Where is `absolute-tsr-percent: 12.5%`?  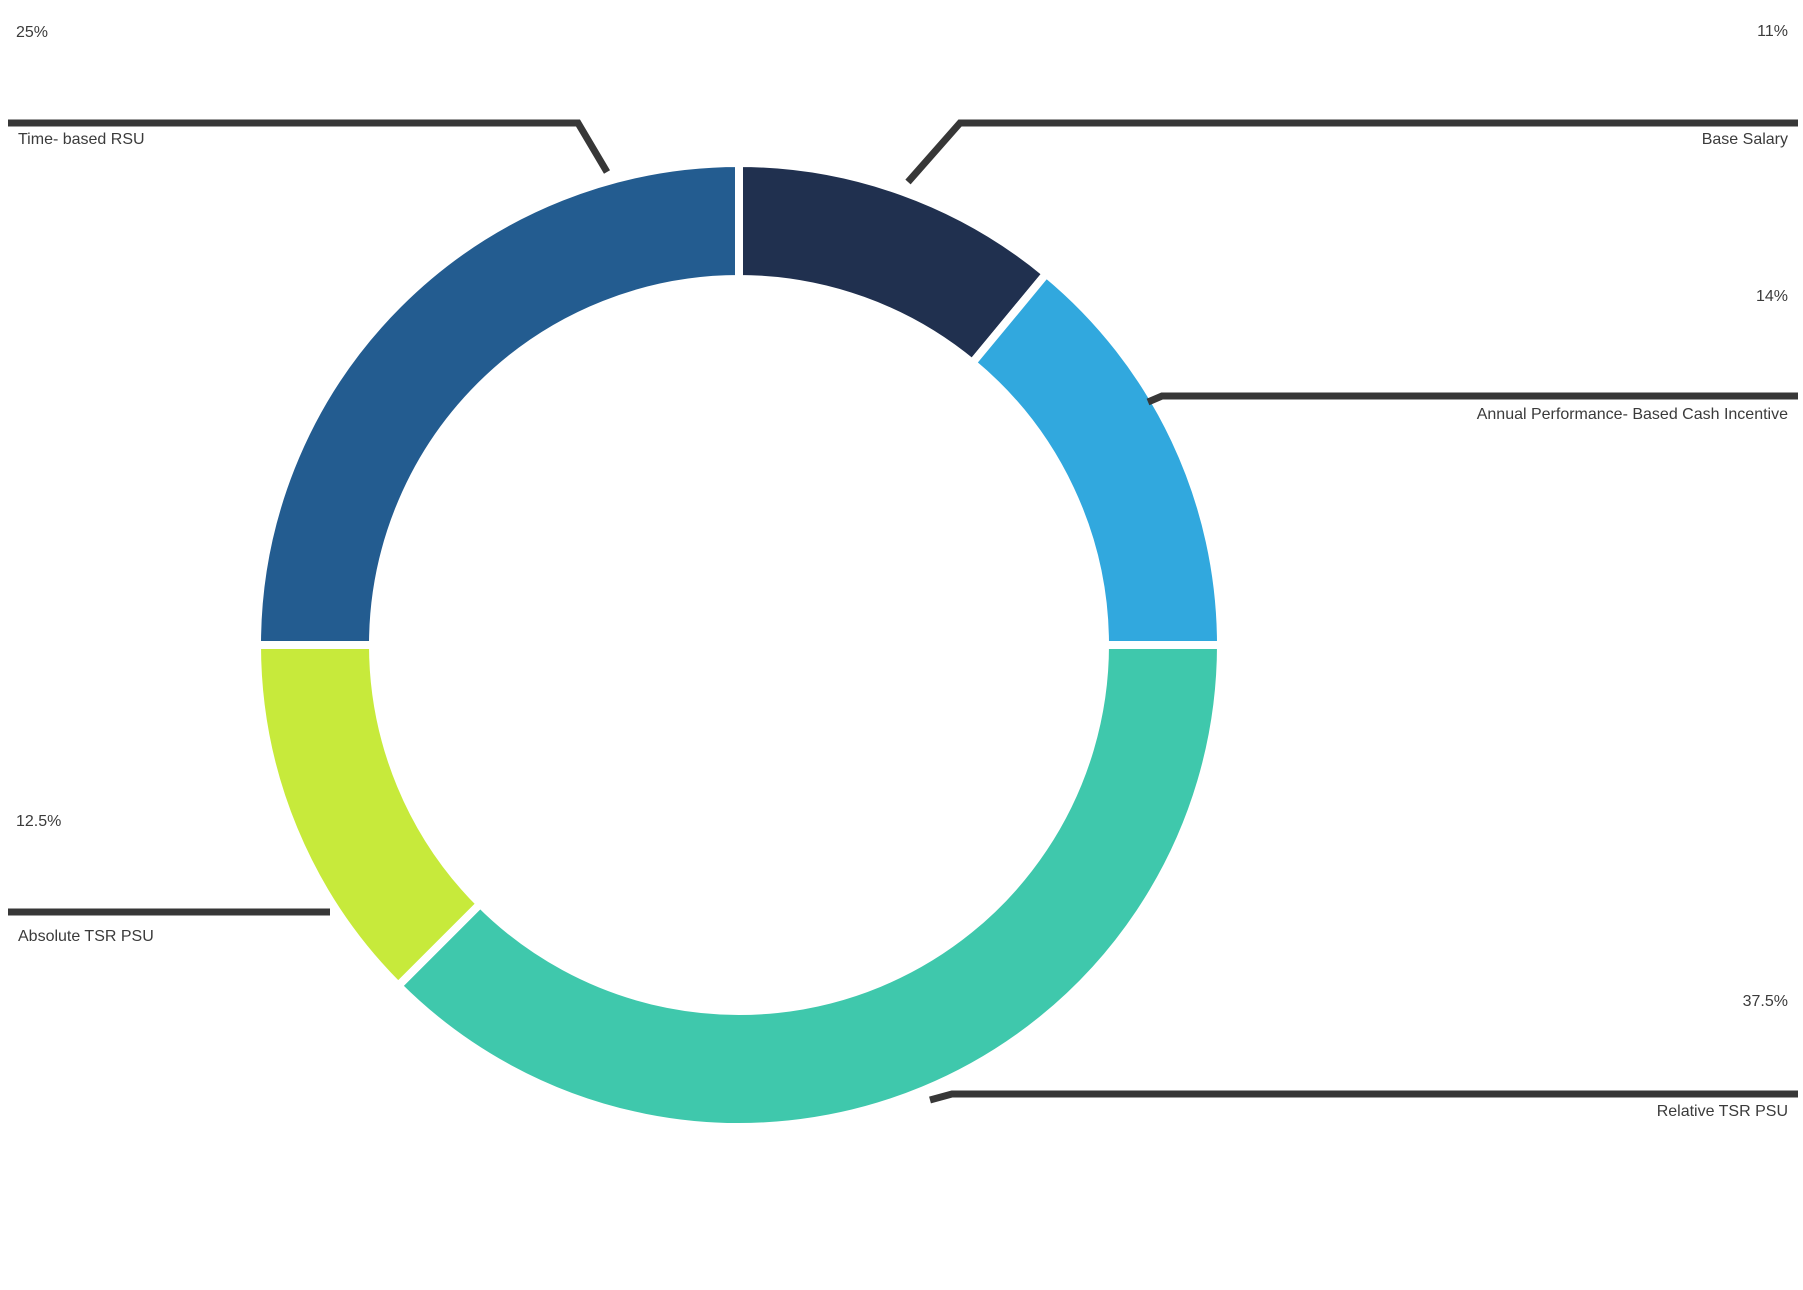 absolute-tsr-percent: 12.5% is located at coordinates (39, 821).